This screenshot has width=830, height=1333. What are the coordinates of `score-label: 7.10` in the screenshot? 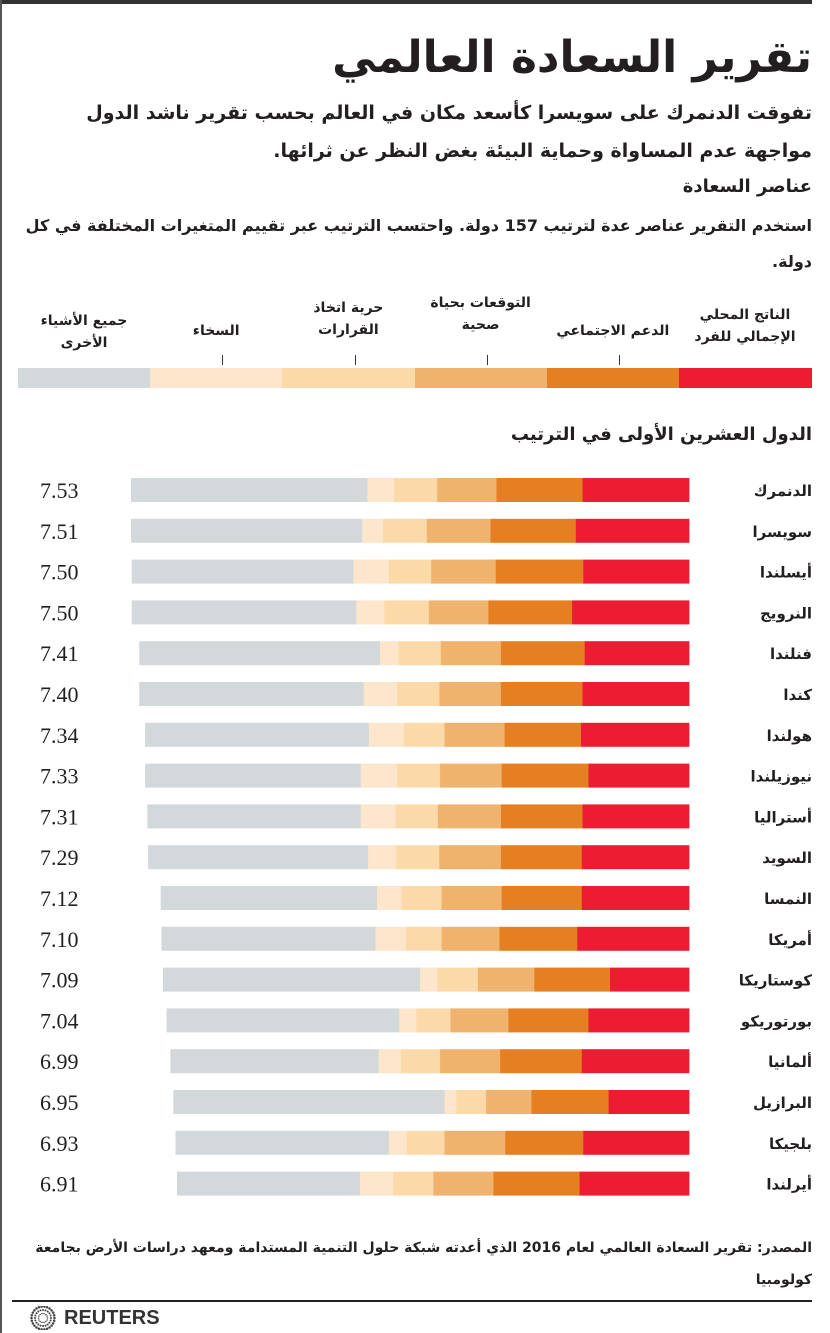 It's located at (59, 939).